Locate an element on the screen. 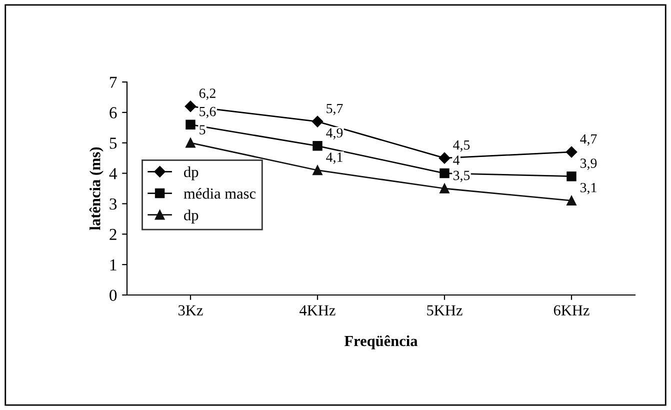 The width and height of the screenshot is (671, 410). legend-label: média masc is located at coordinates (220, 193).